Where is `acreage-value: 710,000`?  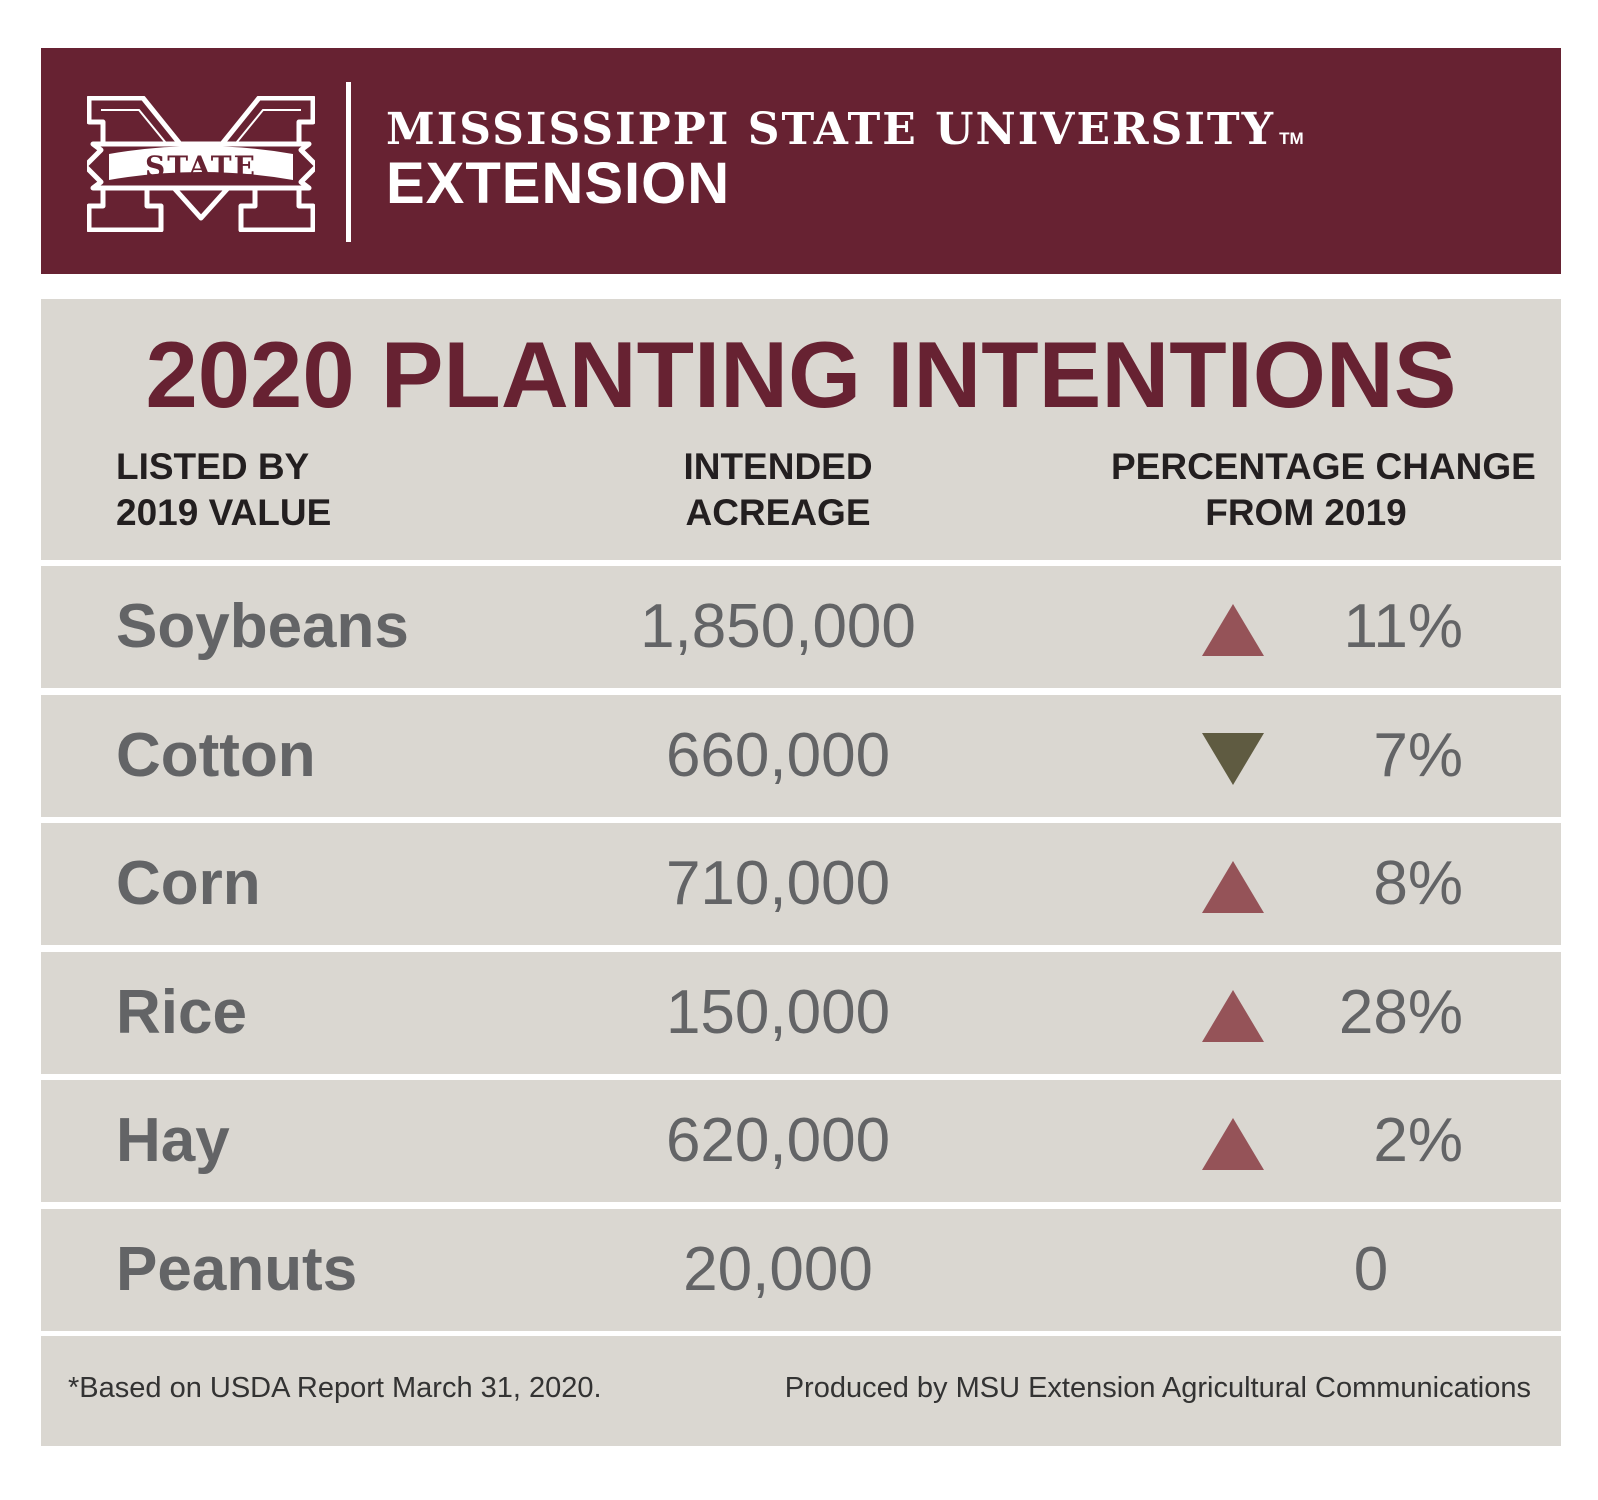 acreage-value: 710,000 is located at coordinates (778, 883).